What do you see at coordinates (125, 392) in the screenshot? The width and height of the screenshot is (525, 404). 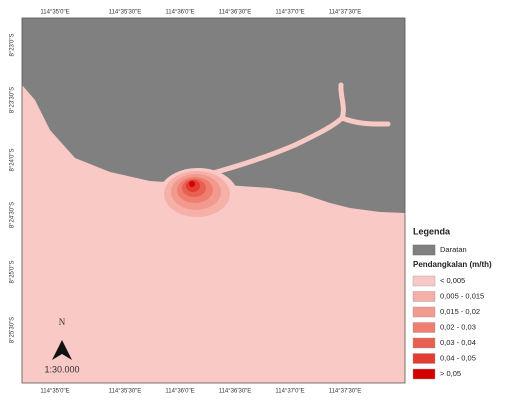 I see `bottom-coordinate-label: 114°35'30"E` at bounding box center [125, 392].